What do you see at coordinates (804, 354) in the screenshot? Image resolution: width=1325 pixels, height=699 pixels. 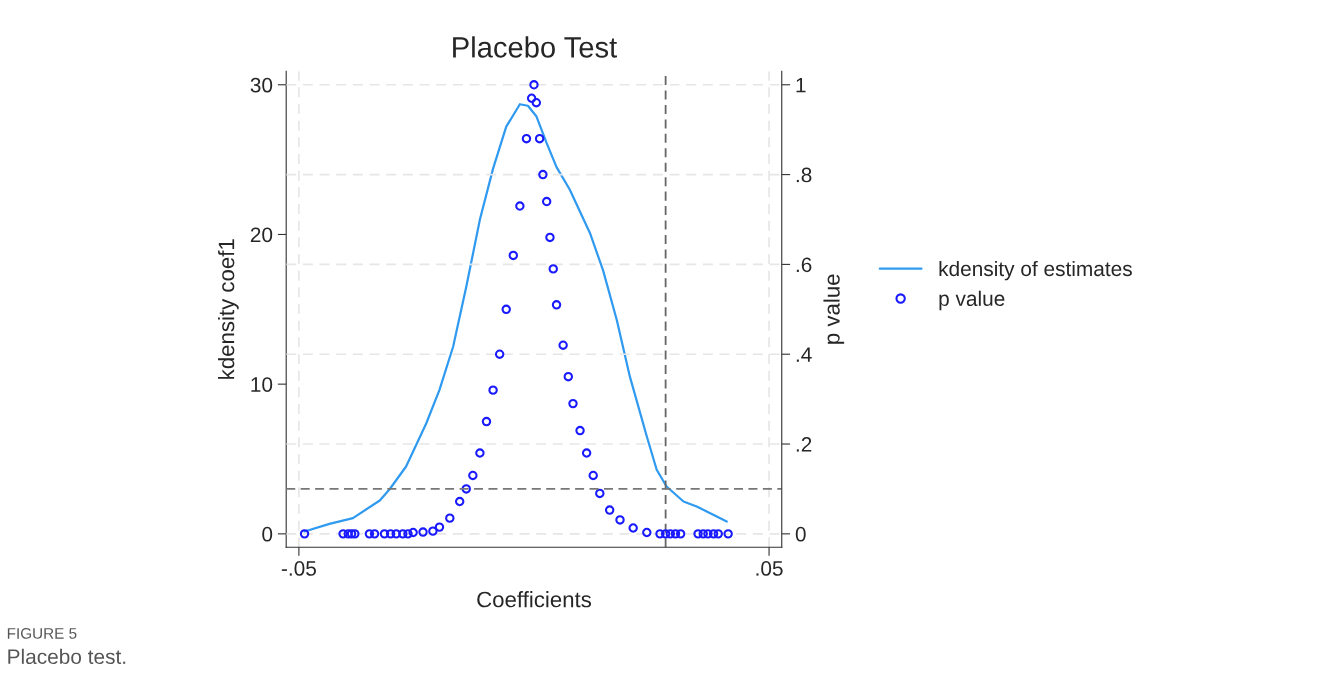 I see `y2-tick-label: .4` at bounding box center [804, 354].